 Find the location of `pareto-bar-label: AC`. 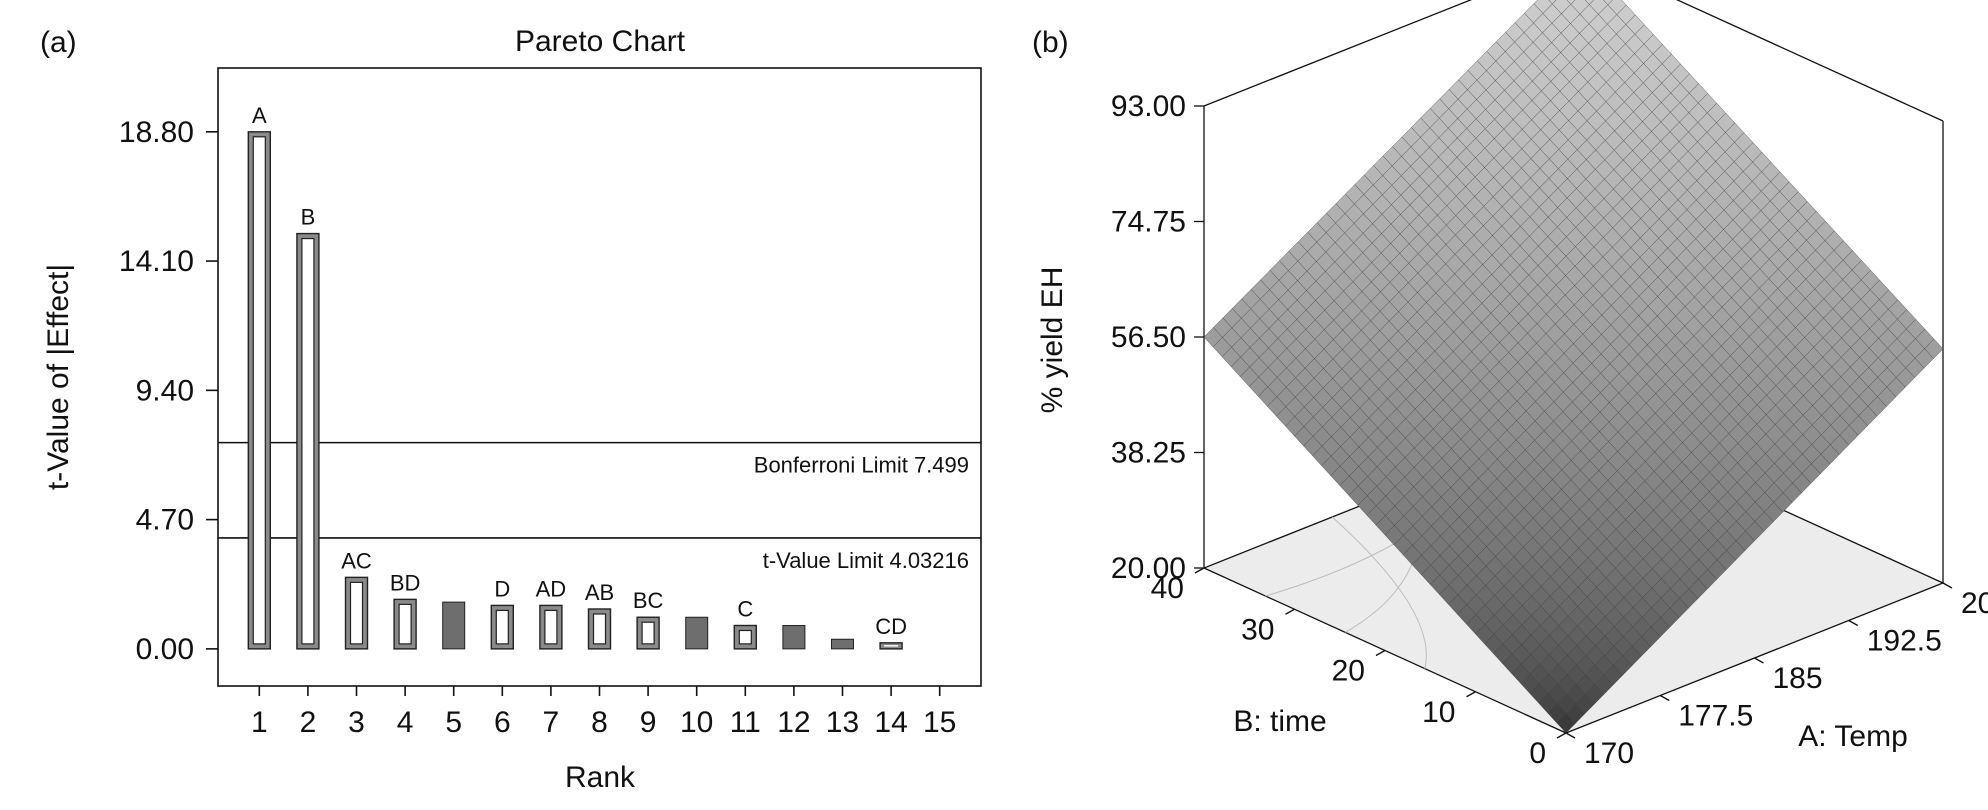

pareto-bar-label: AC is located at coordinates (356, 560).